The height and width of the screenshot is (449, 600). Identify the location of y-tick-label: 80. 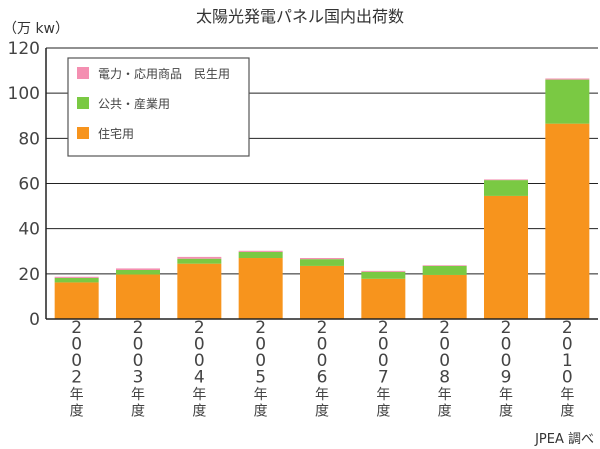
(29, 139).